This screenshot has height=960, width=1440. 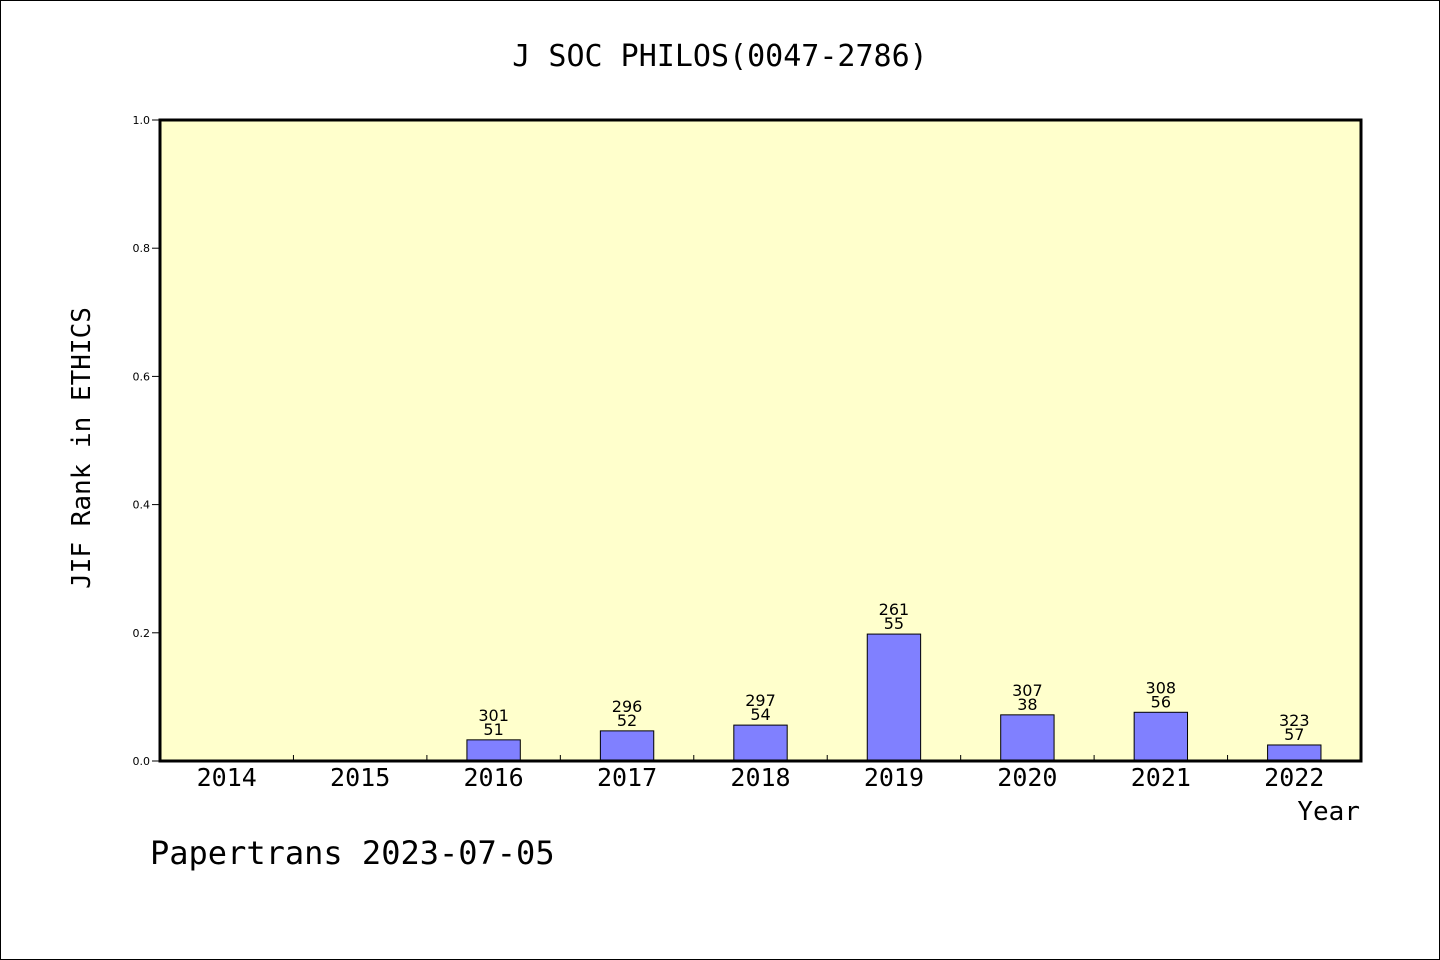 I want to click on bar-label-rank: 51, so click(x=493, y=729).